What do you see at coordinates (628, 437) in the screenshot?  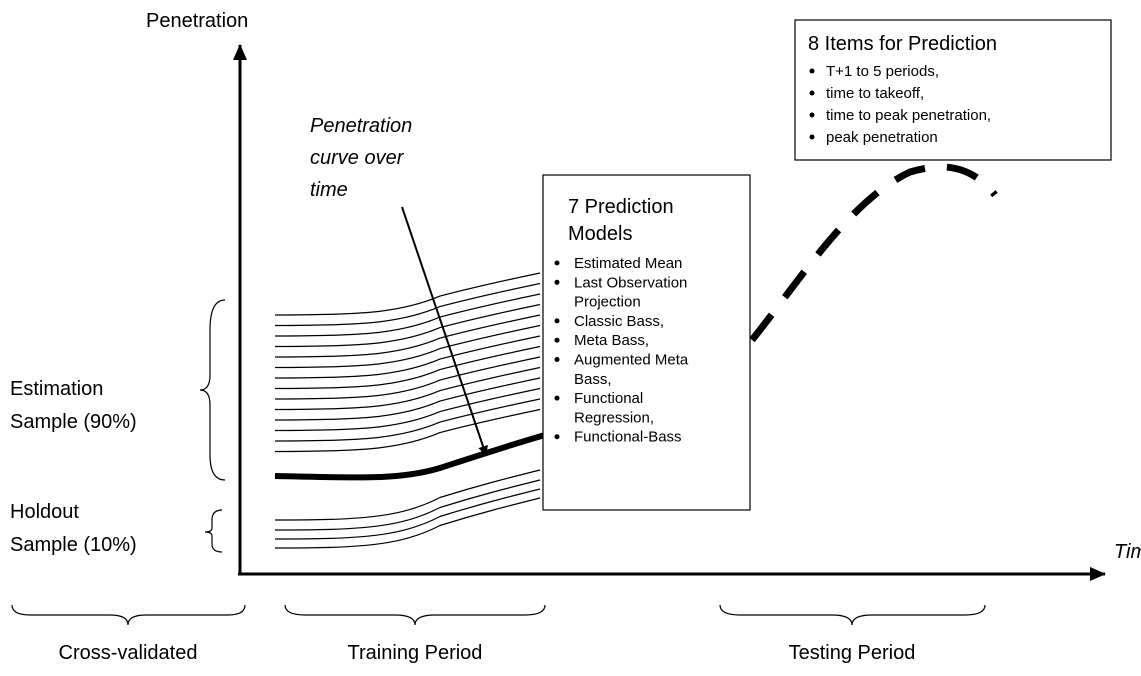 I see `list-item: Functional-Bass` at bounding box center [628, 437].